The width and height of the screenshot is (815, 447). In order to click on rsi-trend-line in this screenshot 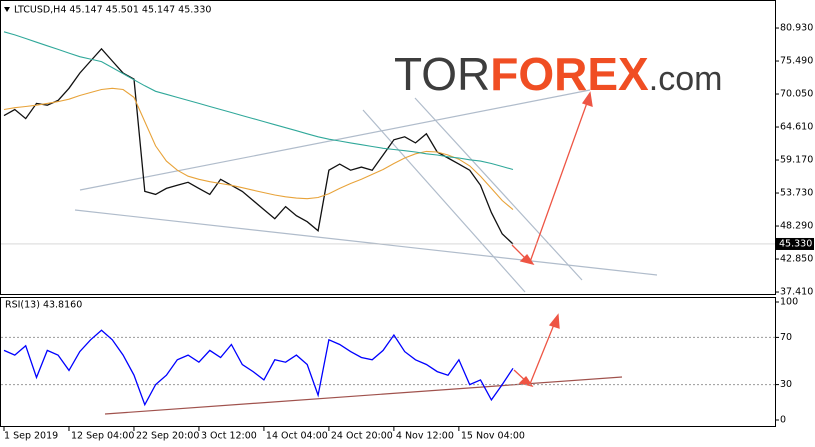, I will do `click(363, 395)`.